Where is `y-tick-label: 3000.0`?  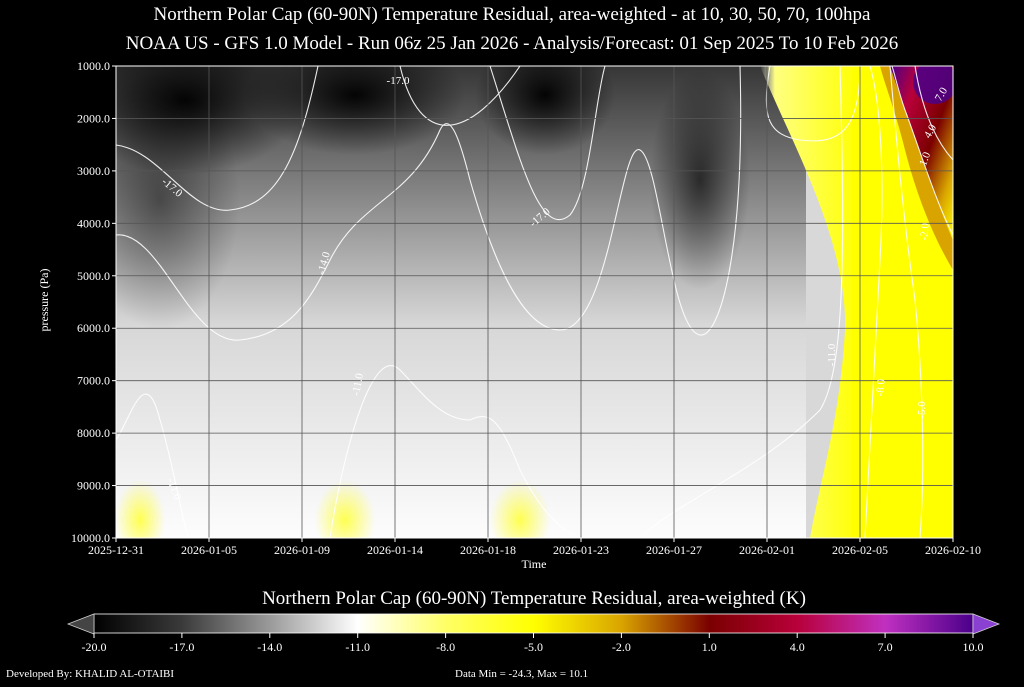
y-tick-label: 3000.0 is located at coordinates (93, 171).